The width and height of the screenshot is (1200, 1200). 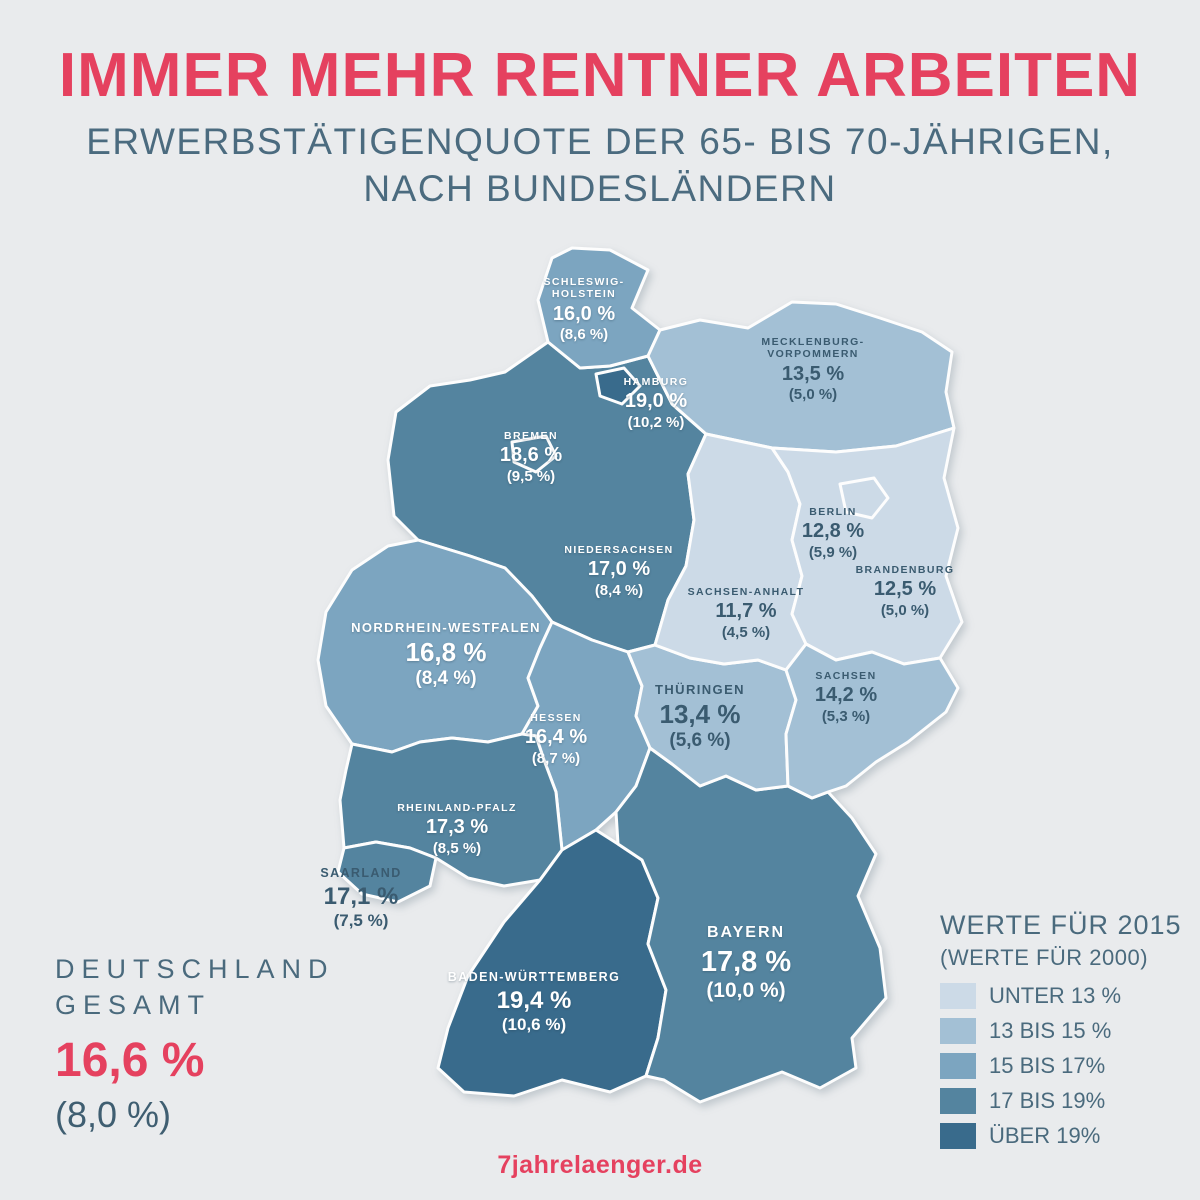 I want to click on state-value-2015: 18,6 %, so click(x=531, y=455).